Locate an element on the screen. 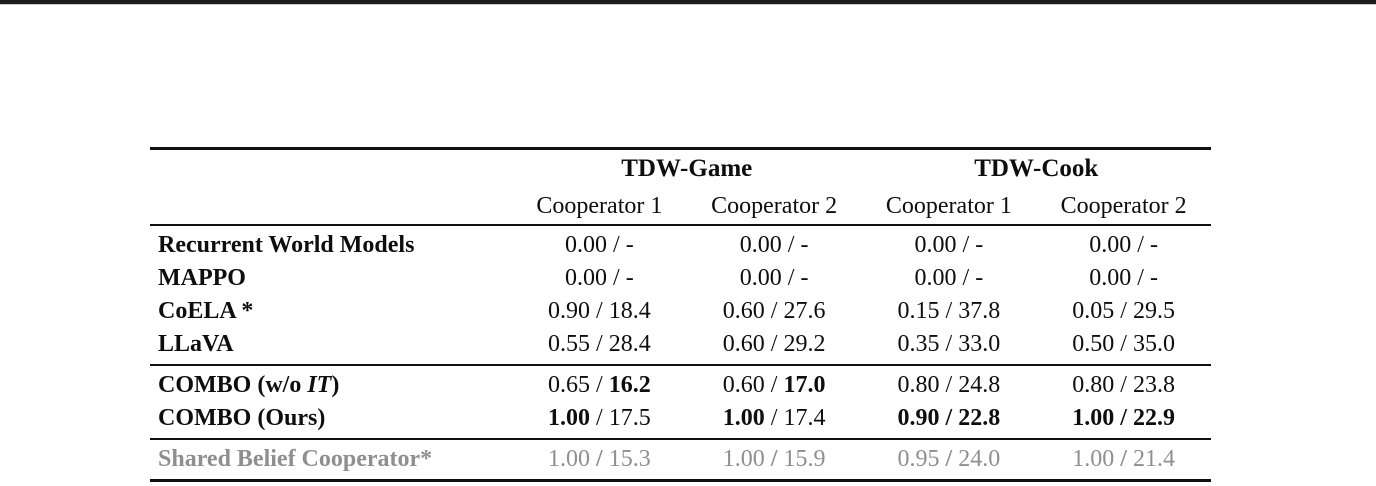 The width and height of the screenshot is (1376, 486). subheader-cook-cooperator-1: Cooperator 1 is located at coordinates (948, 205).